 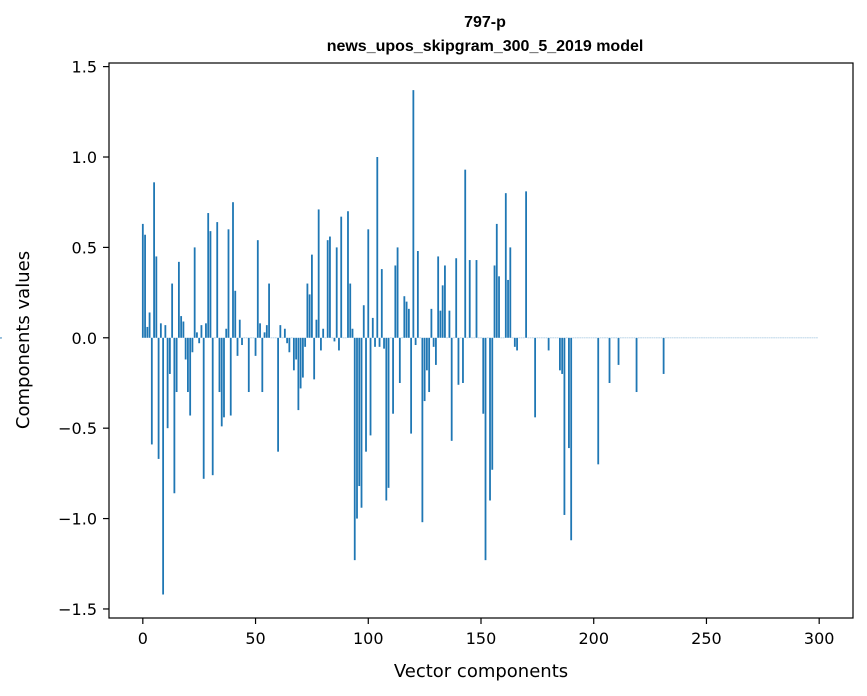 What do you see at coordinates (84, 157) in the screenshot?
I see `y-tick-label: 1.0` at bounding box center [84, 157].